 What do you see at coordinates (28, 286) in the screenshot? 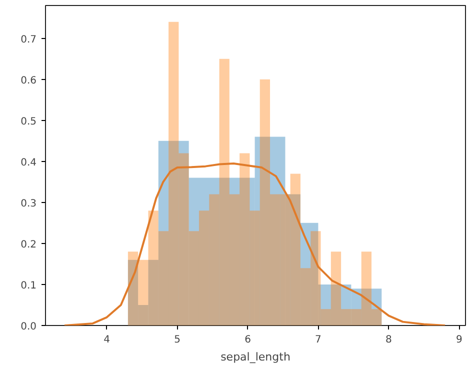
I see `y-tick-label: 0.1` at bounding box center [28, 286].